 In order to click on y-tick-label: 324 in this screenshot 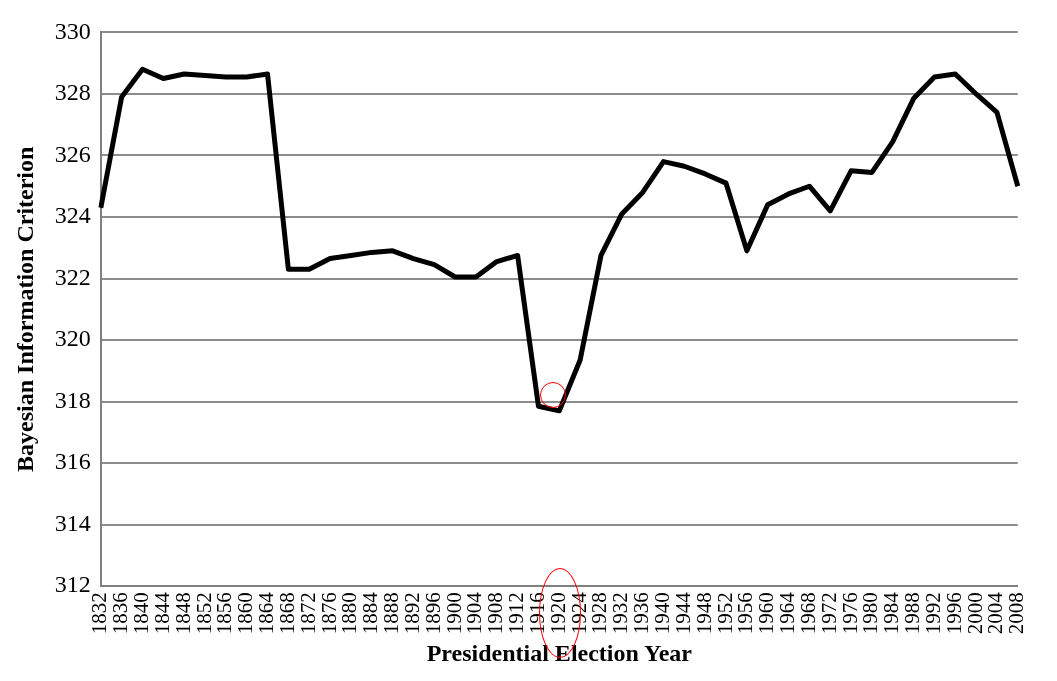, I will do `click(72, 215)`.